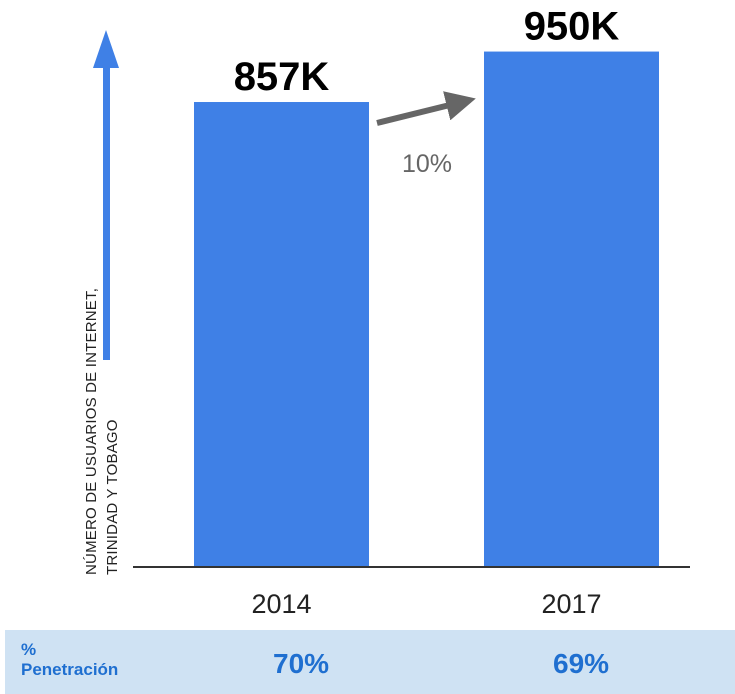 The width and height of the screenshot is (735, 694). What do you see at coordinates (281, 604) in the screenshot?
I see `x-tick-label-2014: 2014` at bounding box center [281, 604].